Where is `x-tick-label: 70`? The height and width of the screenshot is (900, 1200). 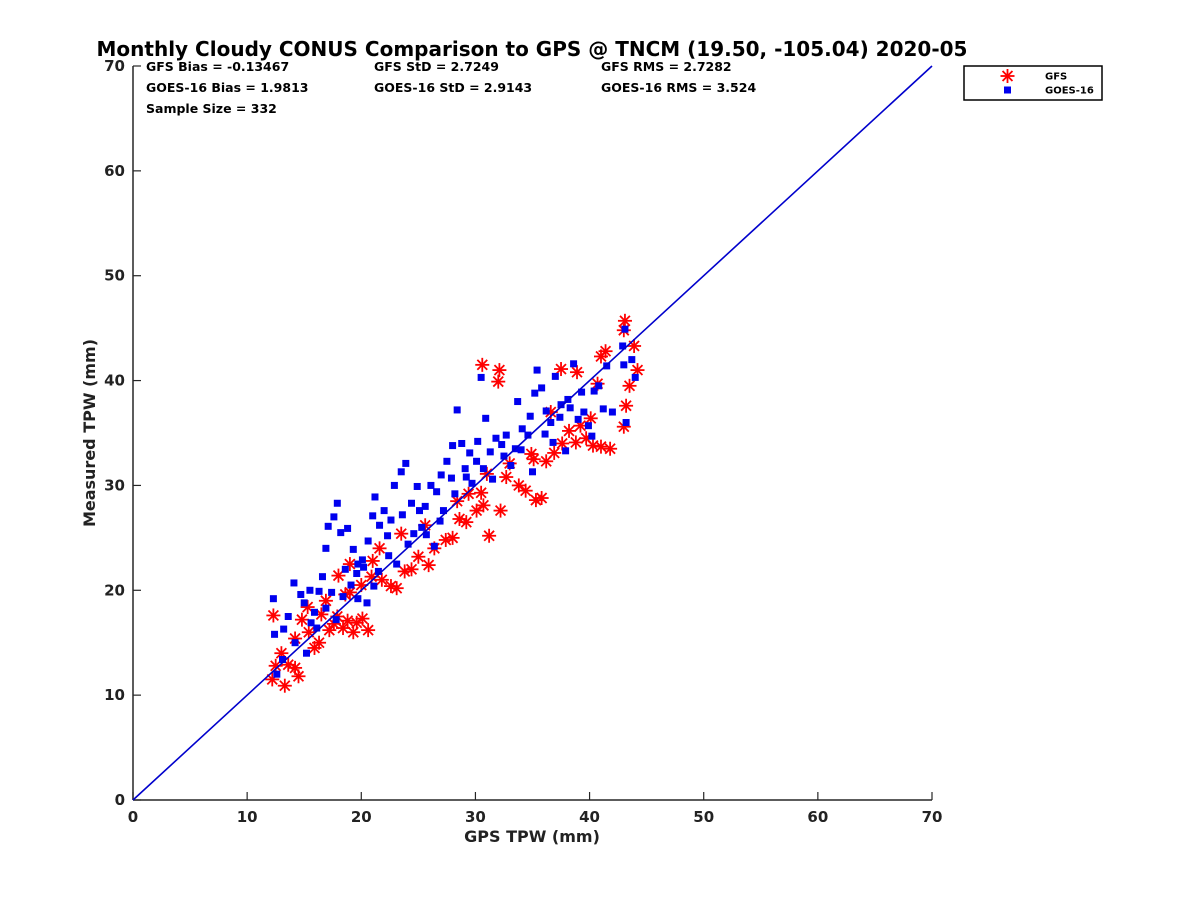 x-tick-label: 70 is located at coordinates (932, 817).